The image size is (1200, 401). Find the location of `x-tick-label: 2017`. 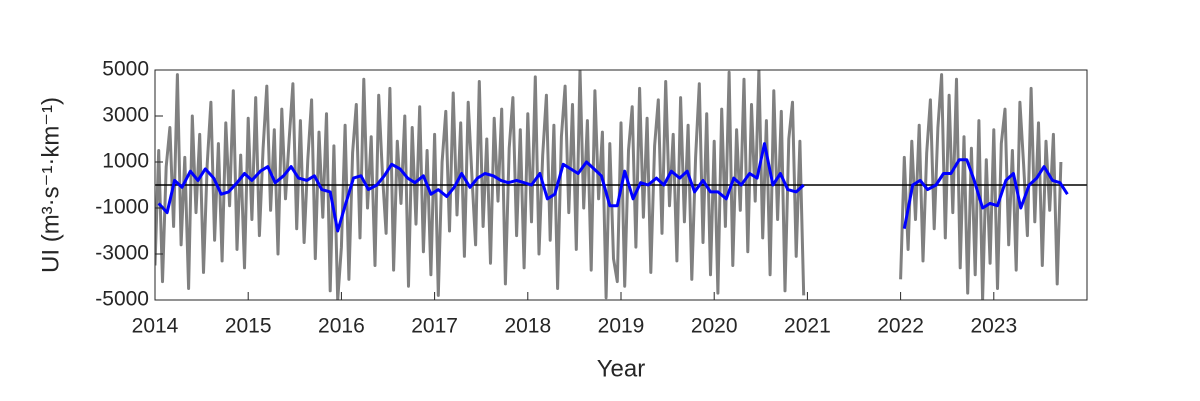

x-tick-label: 2017 is located at coordinates (434, 326).